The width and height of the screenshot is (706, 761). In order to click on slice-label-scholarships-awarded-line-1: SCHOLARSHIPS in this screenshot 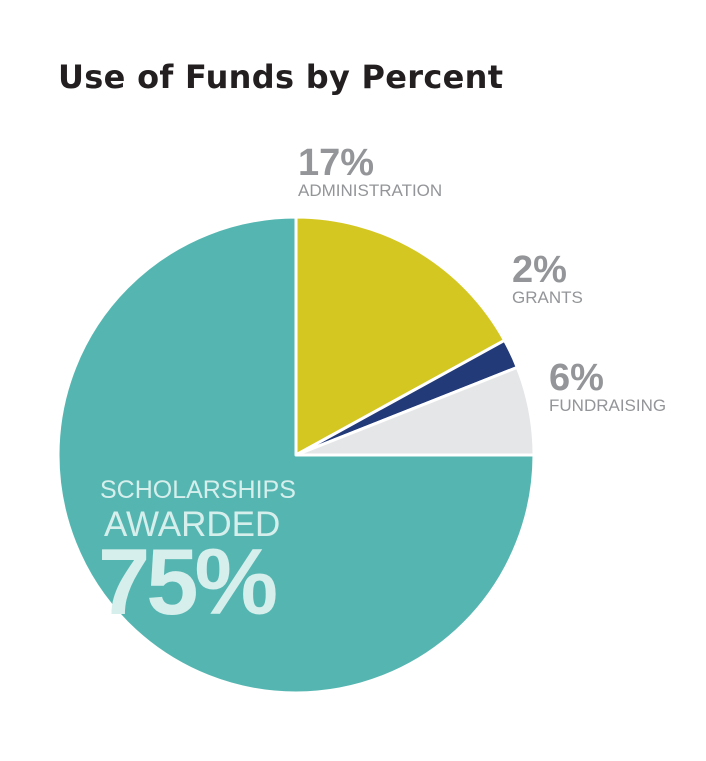, I will do `click(198, 490)`.